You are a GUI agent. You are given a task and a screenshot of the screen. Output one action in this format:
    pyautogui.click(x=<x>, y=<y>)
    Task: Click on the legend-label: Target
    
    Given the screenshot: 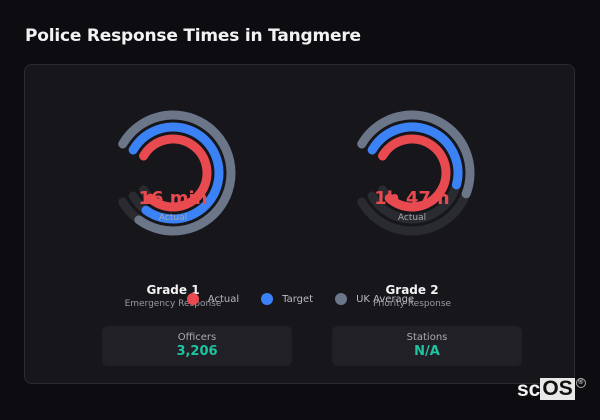 What is the action you would take?
    pyautogui.click(x=298, y=299)
    